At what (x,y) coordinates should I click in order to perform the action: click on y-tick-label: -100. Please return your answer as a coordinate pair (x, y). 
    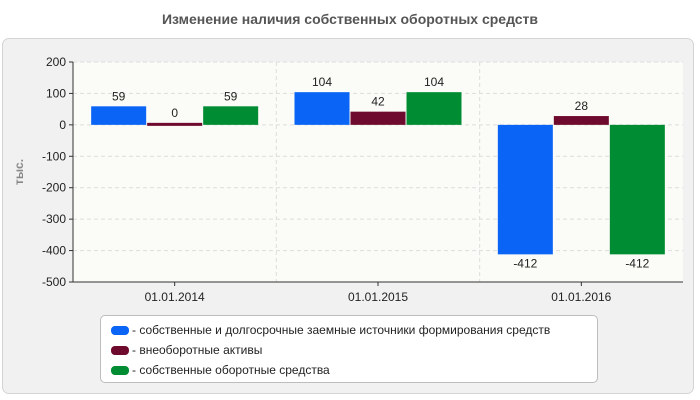
    Looking at the image, I should click on (54, 156).